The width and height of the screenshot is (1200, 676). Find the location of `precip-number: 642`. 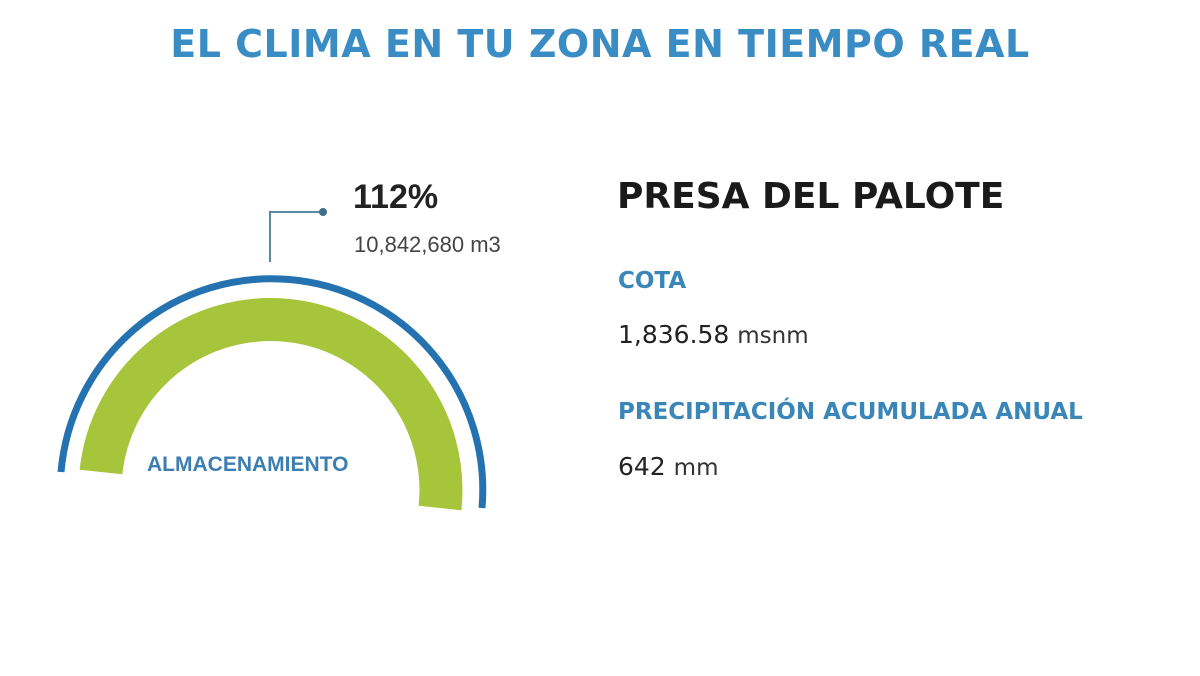

precip-number: 642 is located at coordinates (642, 466).